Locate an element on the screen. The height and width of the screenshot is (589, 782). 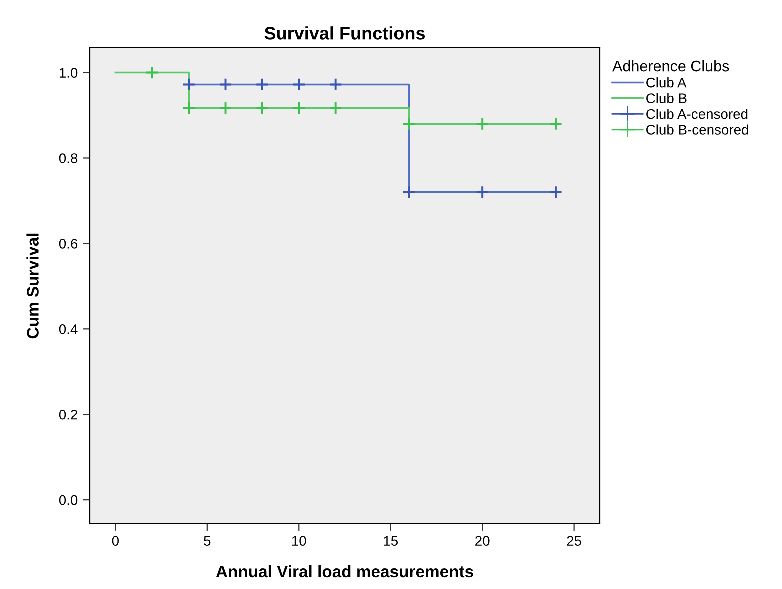
legend-label: Club B is located at coordinates (666, 98).